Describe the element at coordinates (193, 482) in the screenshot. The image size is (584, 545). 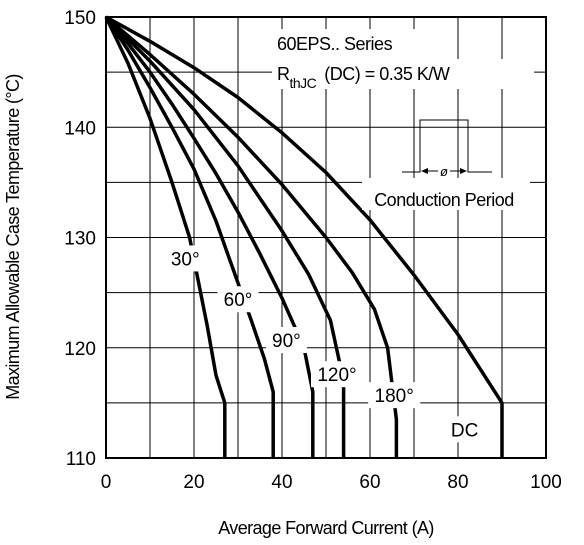
I see `x-tick-label: 20` at that location.